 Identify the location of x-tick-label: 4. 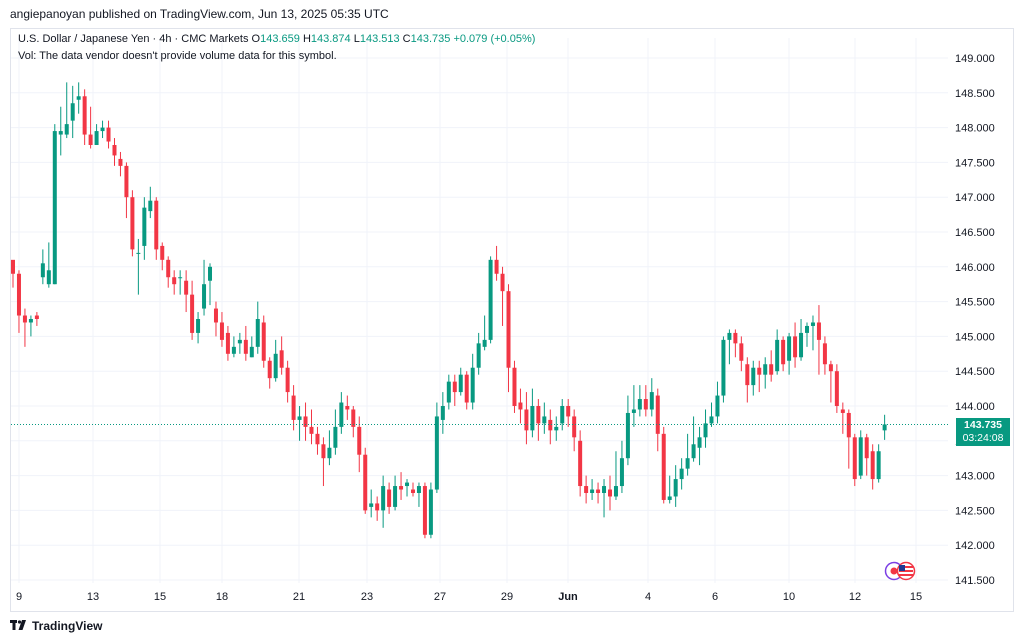
(648, 597).